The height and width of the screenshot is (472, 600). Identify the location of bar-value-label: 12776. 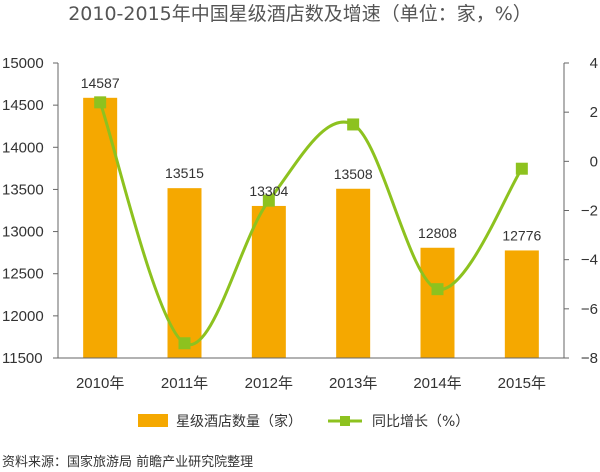
(521, 235).